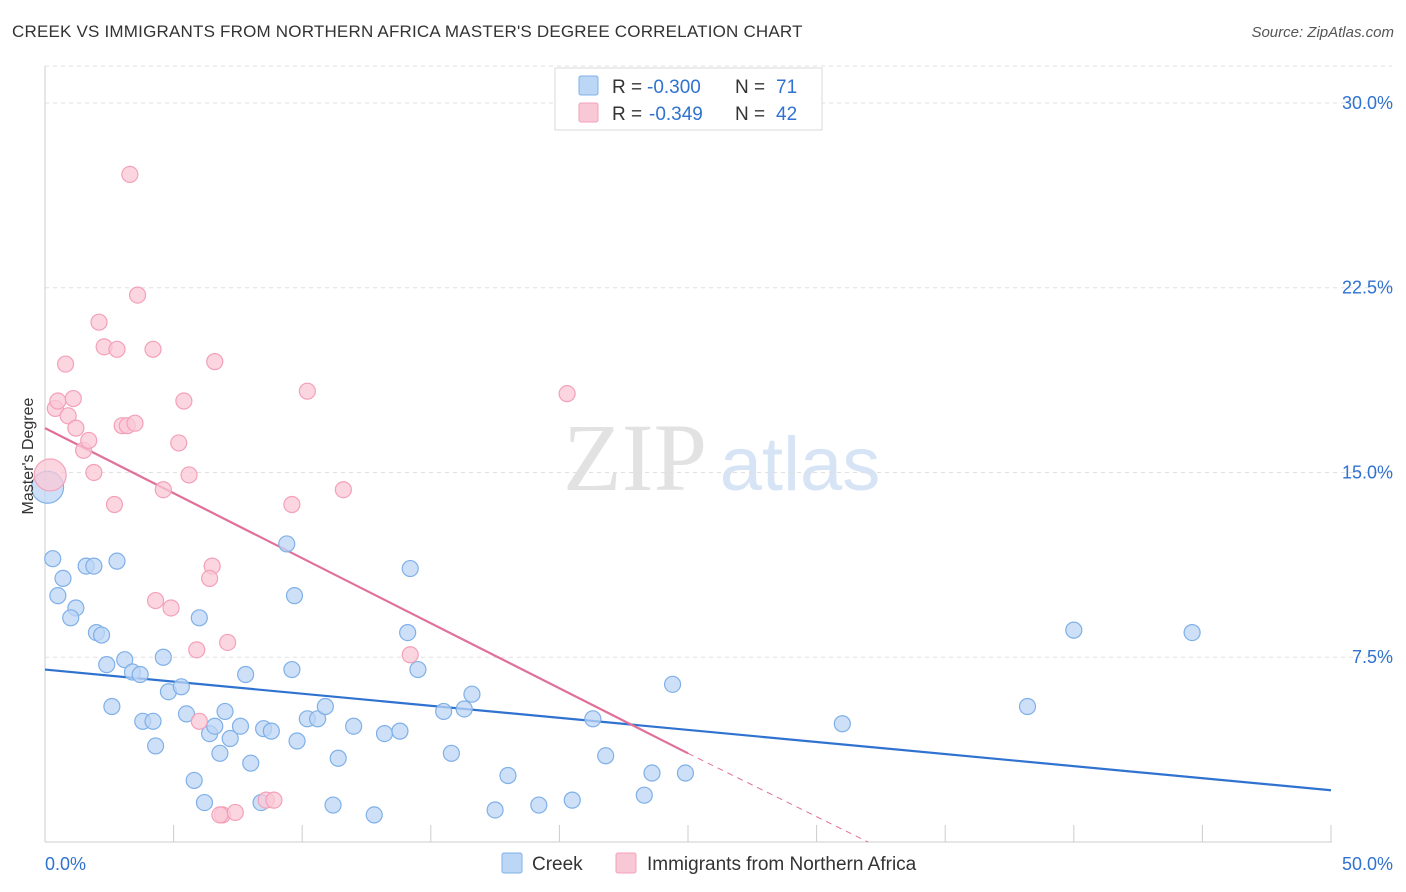 This screenshot has width=1406, height=892. What do you see at coordinates (676, 114) in the screenshot?
I see `legend-r-value-immigrants: -0.349` at bounding box center [676, 114].